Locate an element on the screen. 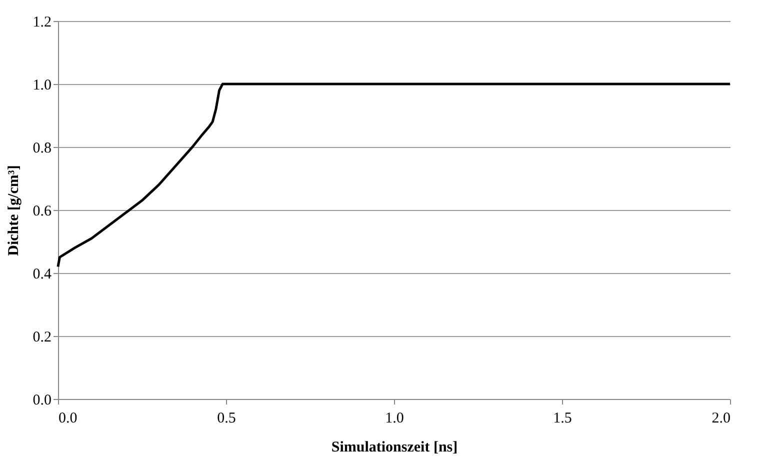 Image resolution: width=770 pixels, height=460 pixels. y-tick-label: 0.2 is located at coordinates (42, 338).